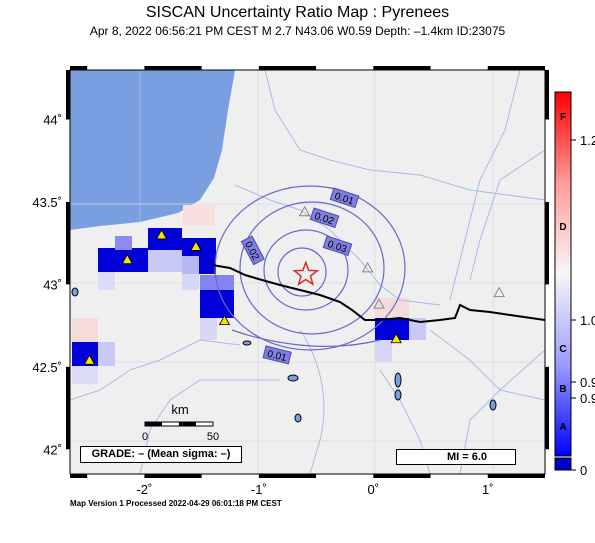  I want to click on mi-legend: MI = 6.0, so click(456, 457).